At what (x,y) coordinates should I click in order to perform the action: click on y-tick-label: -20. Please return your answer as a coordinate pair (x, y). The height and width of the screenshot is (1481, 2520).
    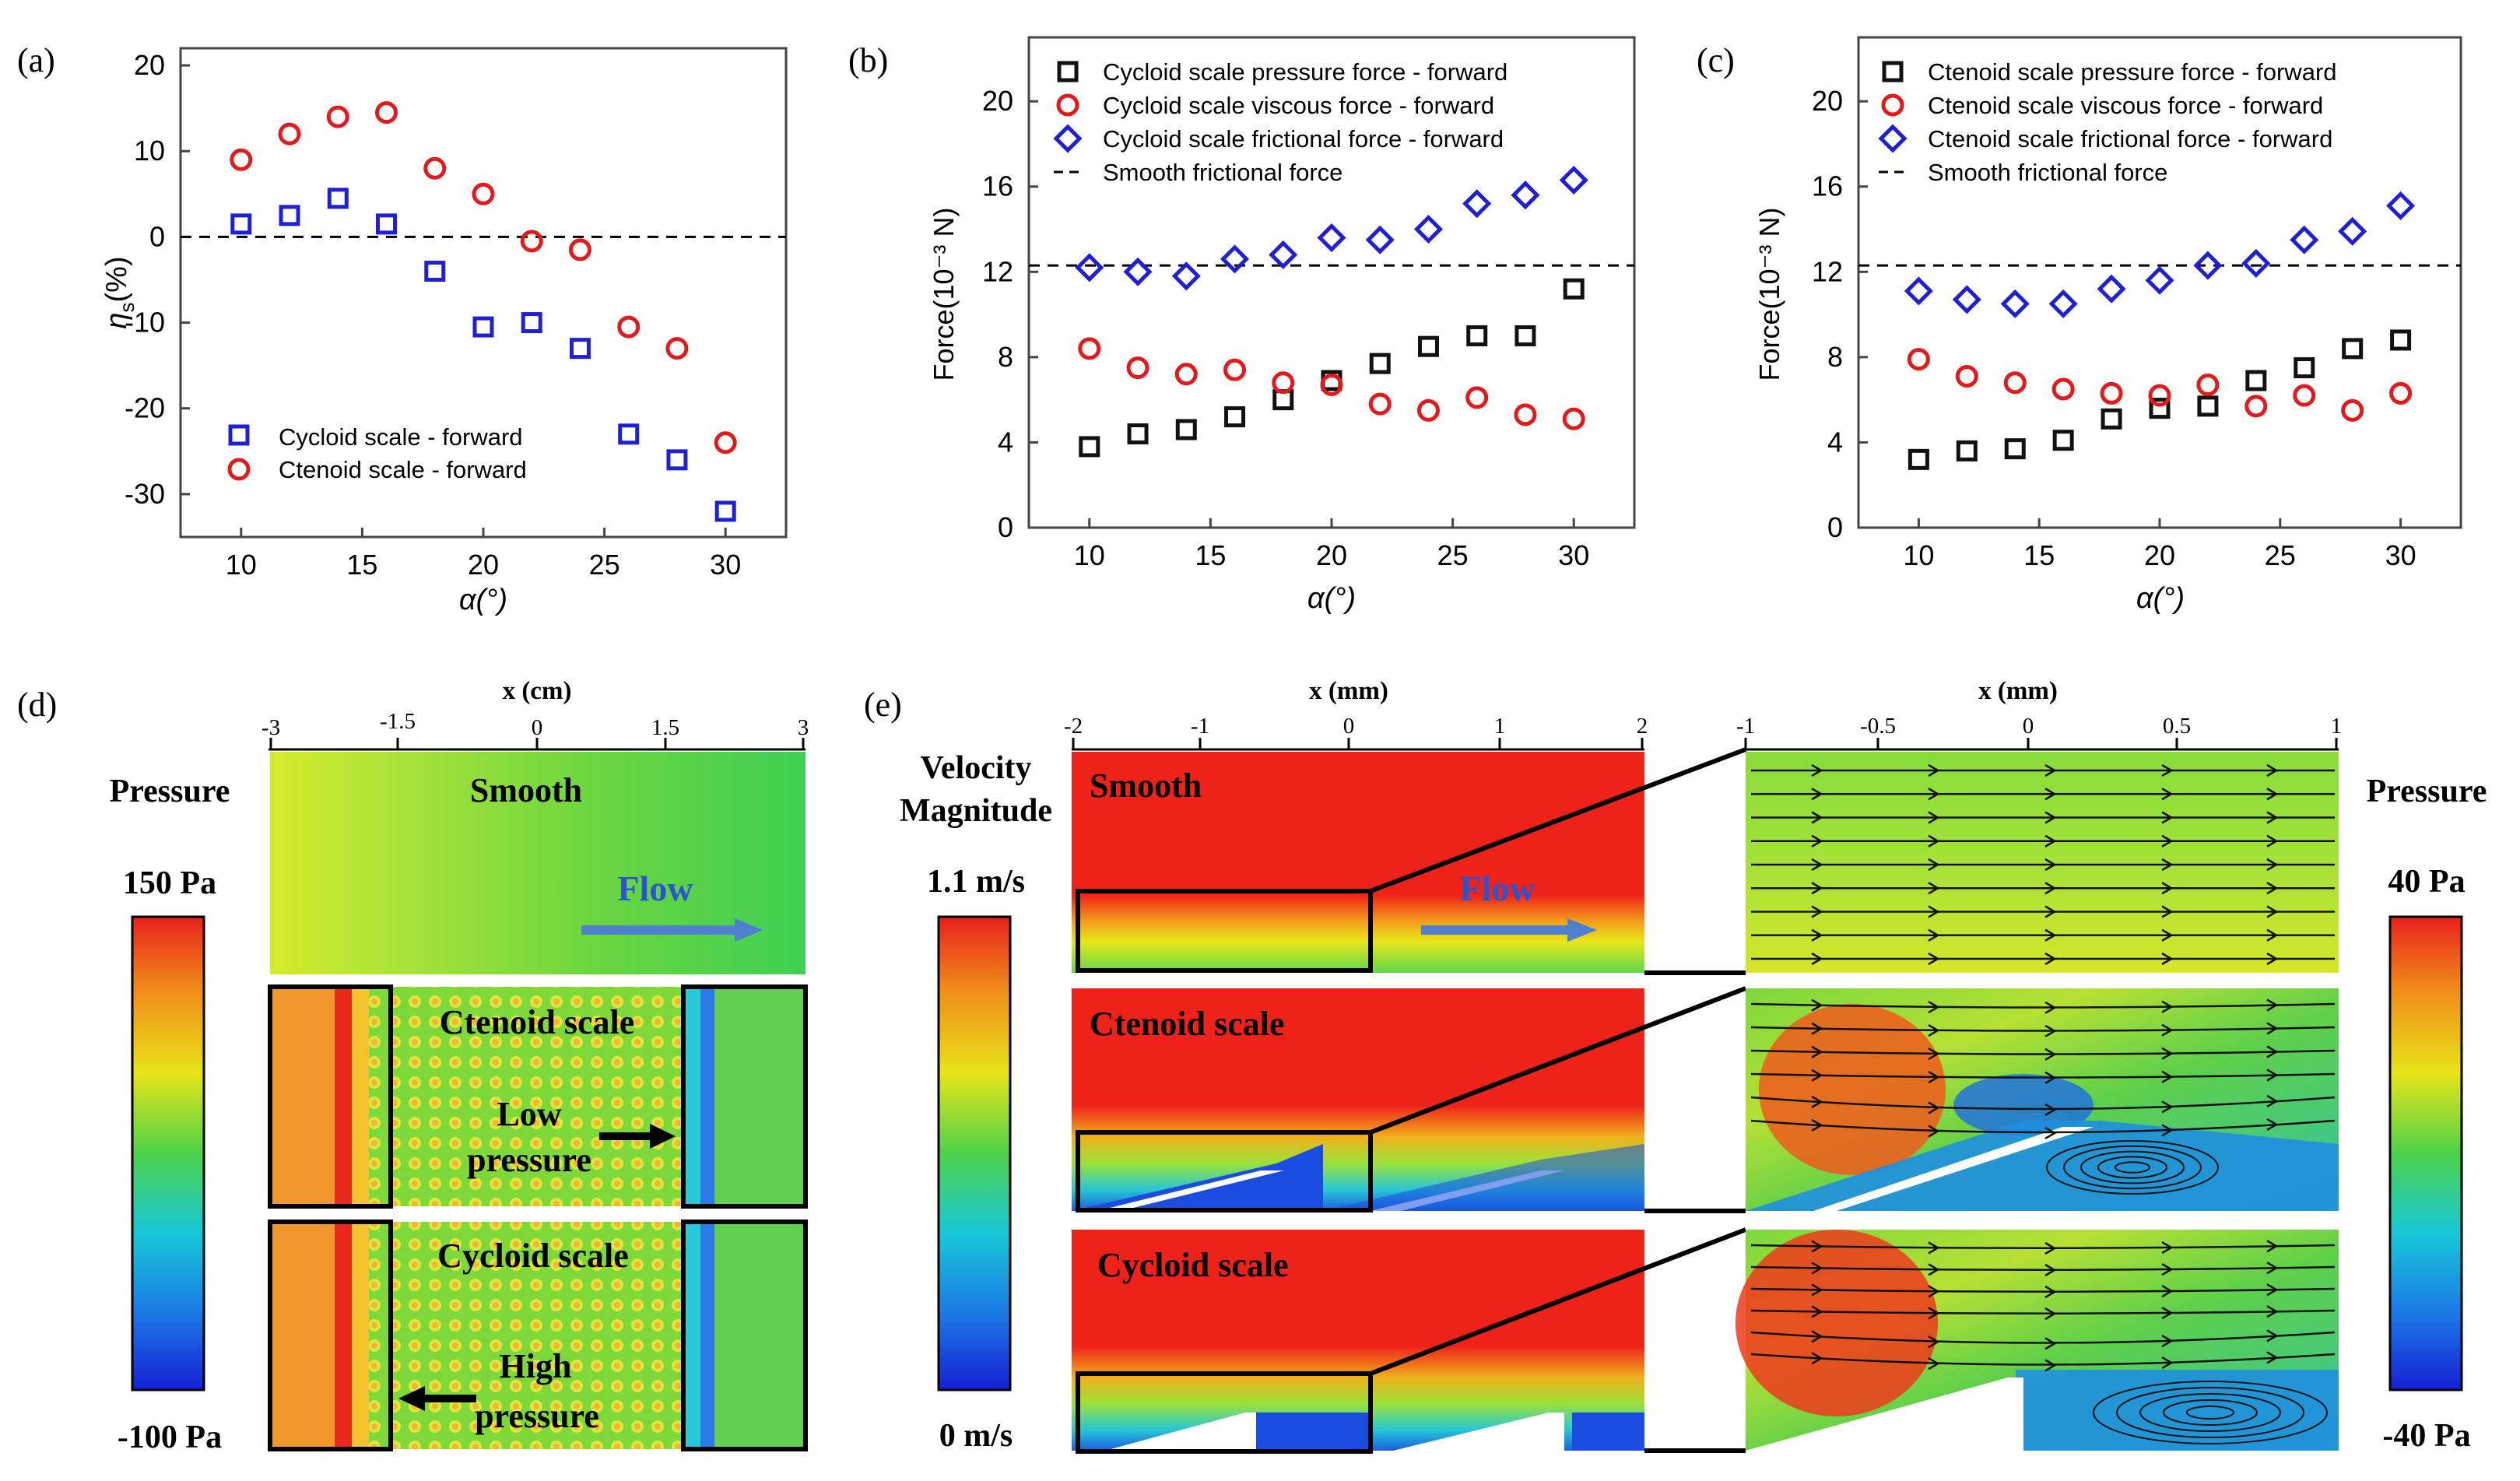
    Looking at the image, I should click on (145, 408).